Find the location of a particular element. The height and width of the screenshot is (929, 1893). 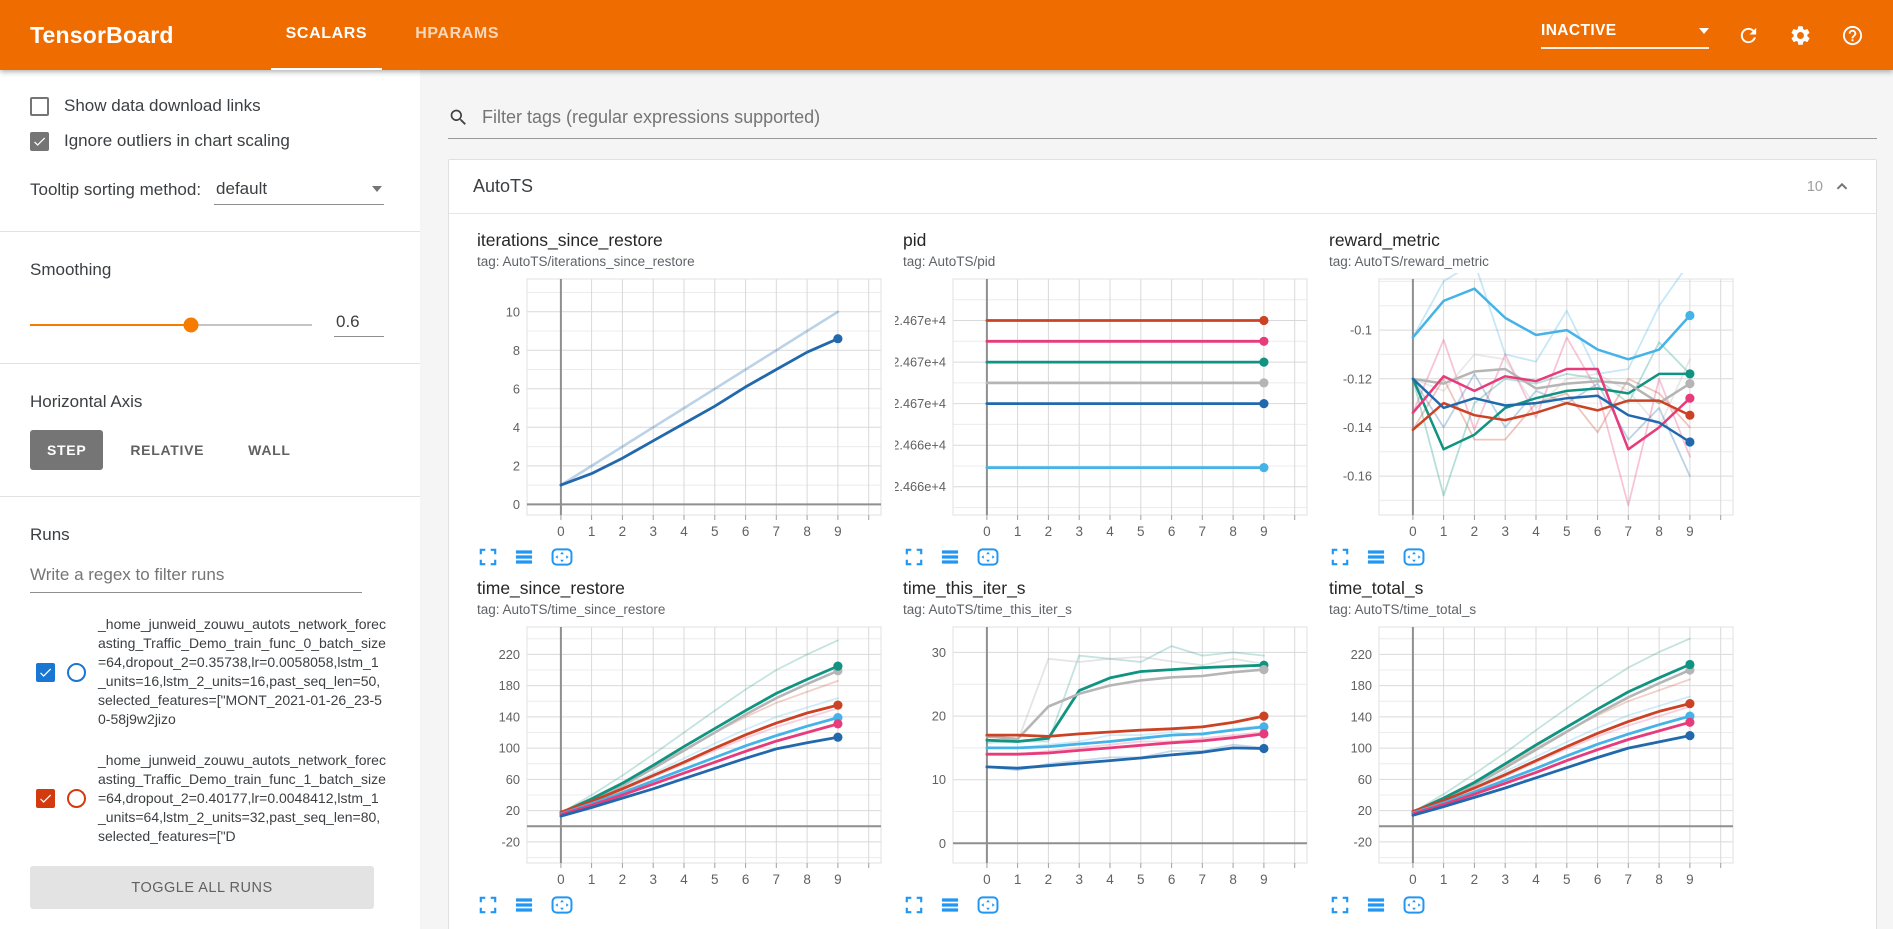

tab-scalars: SCALARS is located at coordinates (326, 35).